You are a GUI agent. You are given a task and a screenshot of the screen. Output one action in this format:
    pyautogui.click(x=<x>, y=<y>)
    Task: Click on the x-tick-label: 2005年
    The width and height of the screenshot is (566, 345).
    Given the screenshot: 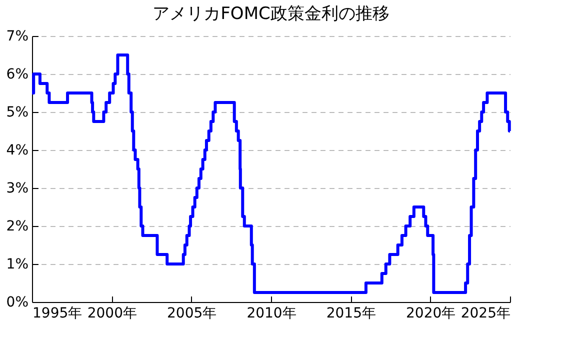 What is the action you would take?
    pyautogui.click(x=192, y=314)
    